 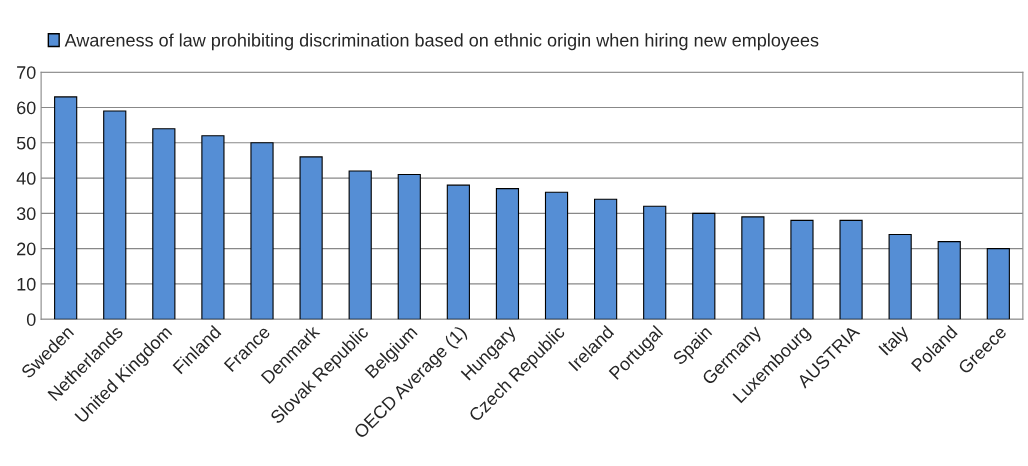 I want to click on y-tick-label: 70, so click(x=26, y=72).